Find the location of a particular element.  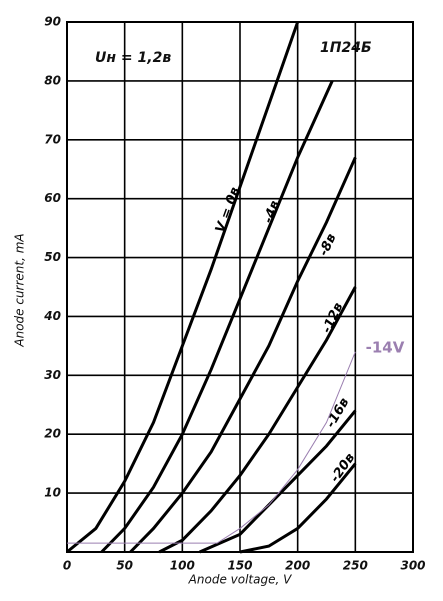

x-tick-label: 50 is located at coordinates (124, 566).